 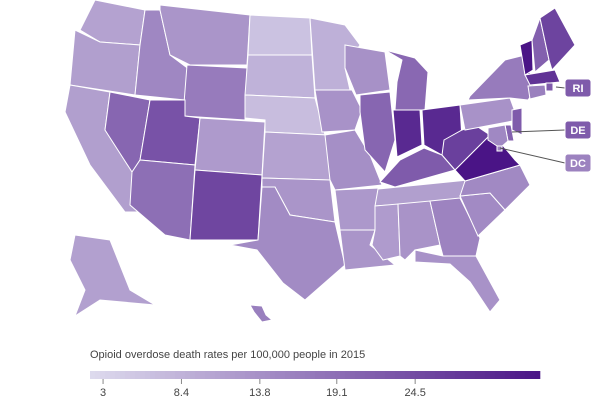 I want to click on legend-tick-label: 24.5, so click(x=414, y=393).